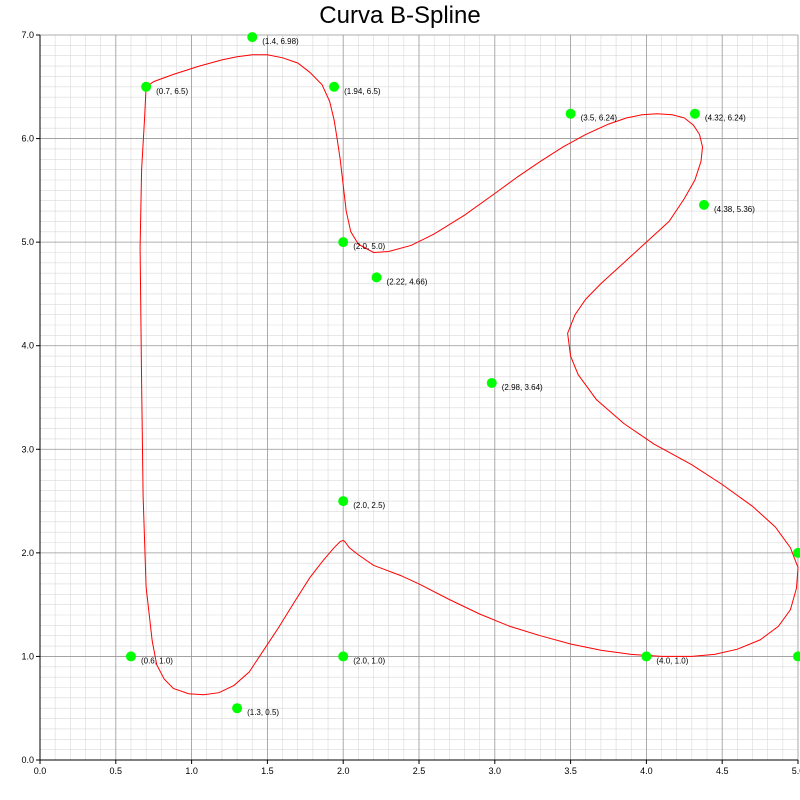 The image size is (800, 800). What do you see at coordinates (116, 771) in the screenshot?
I see `x-tick-label: 0.5` at bounding box center [116, 771].